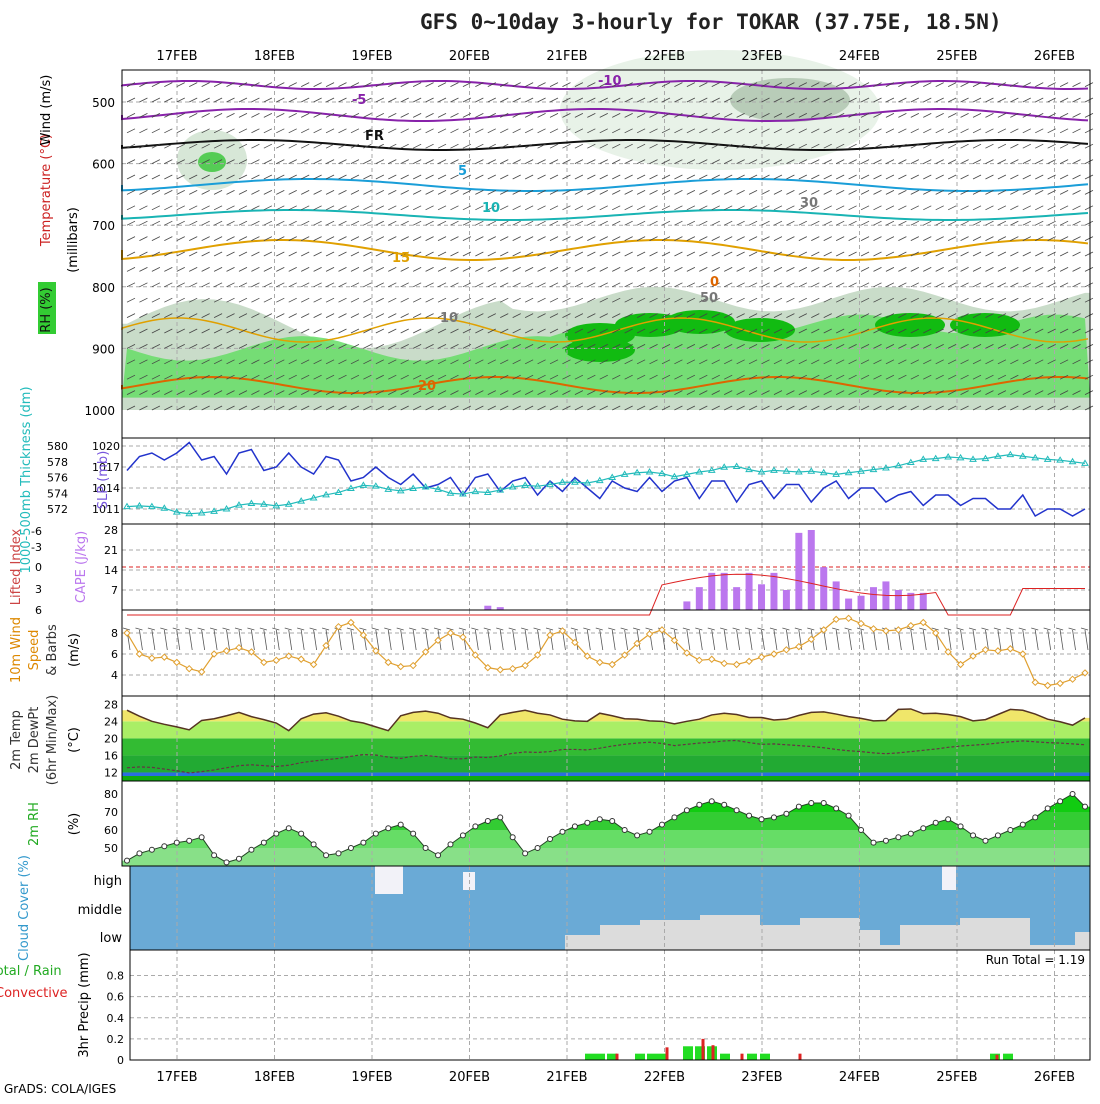 This screenshot has width=1100, height=1104. What do you see at coordinates (111, 772) in the screenshot?
I see `temp-tick: 12` at bounding box center [111, 772].